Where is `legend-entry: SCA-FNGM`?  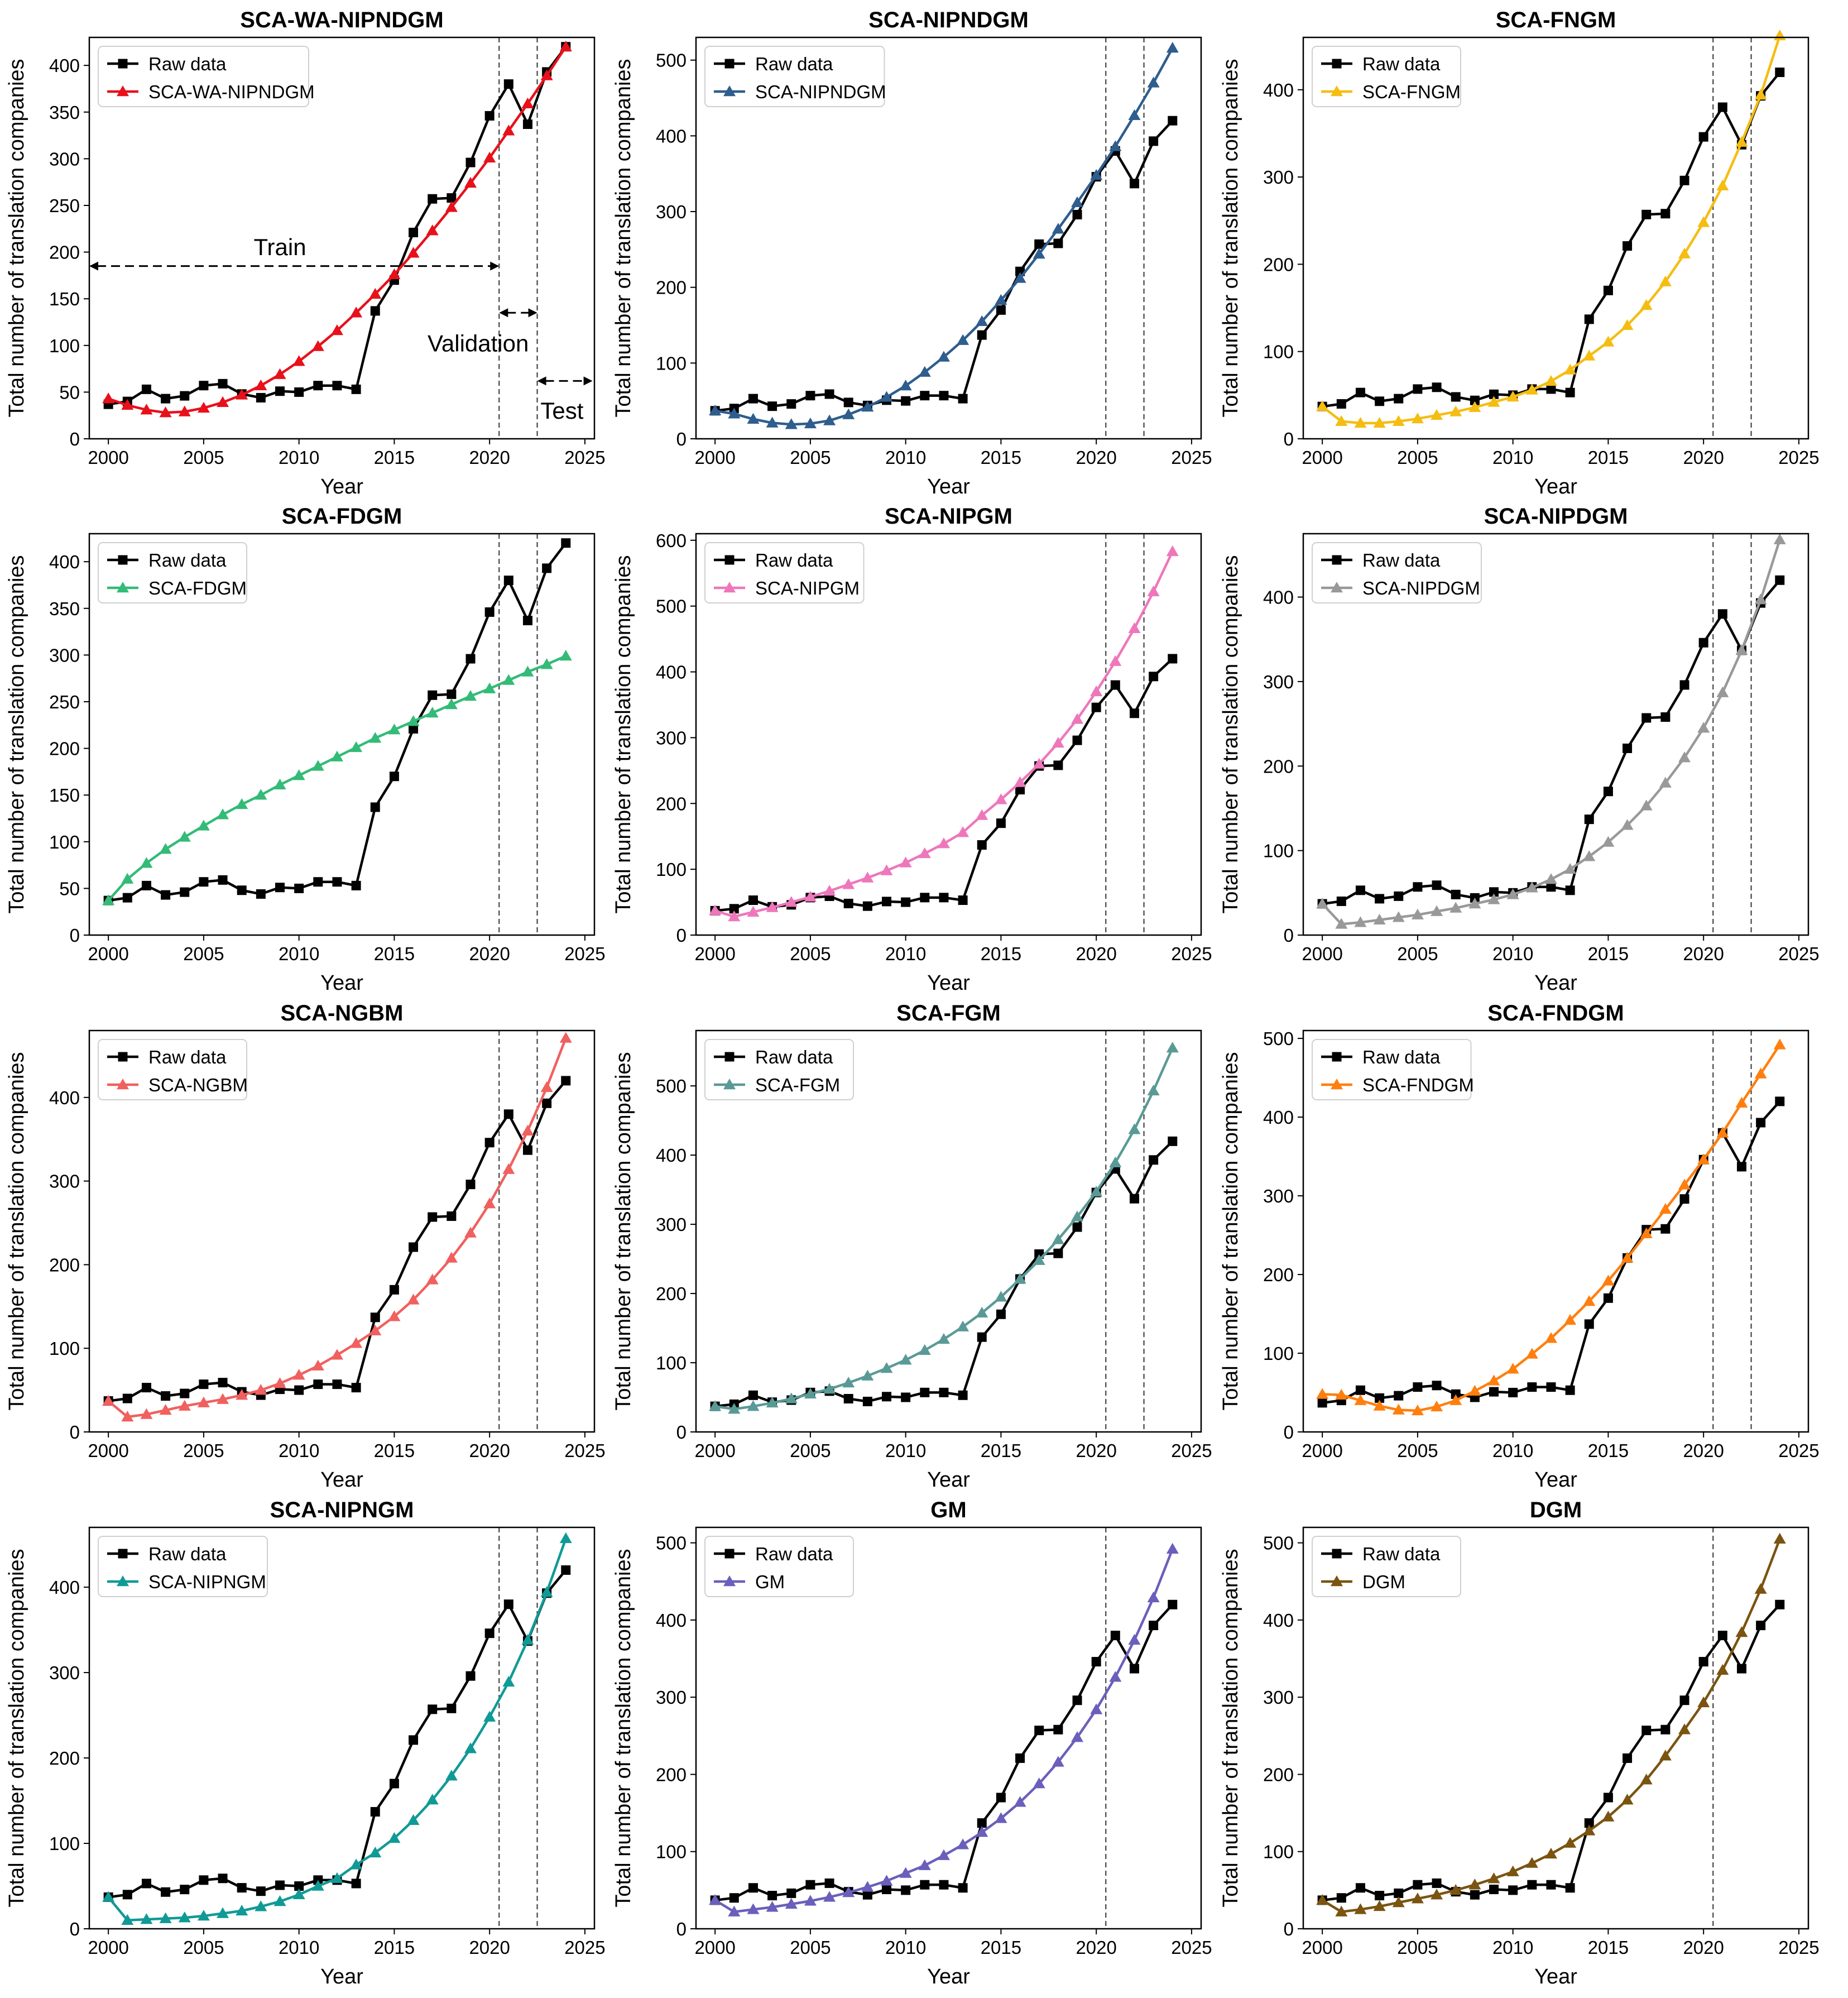
legend-entry: SCA-FNGM is located at coordinates (1411, 92).